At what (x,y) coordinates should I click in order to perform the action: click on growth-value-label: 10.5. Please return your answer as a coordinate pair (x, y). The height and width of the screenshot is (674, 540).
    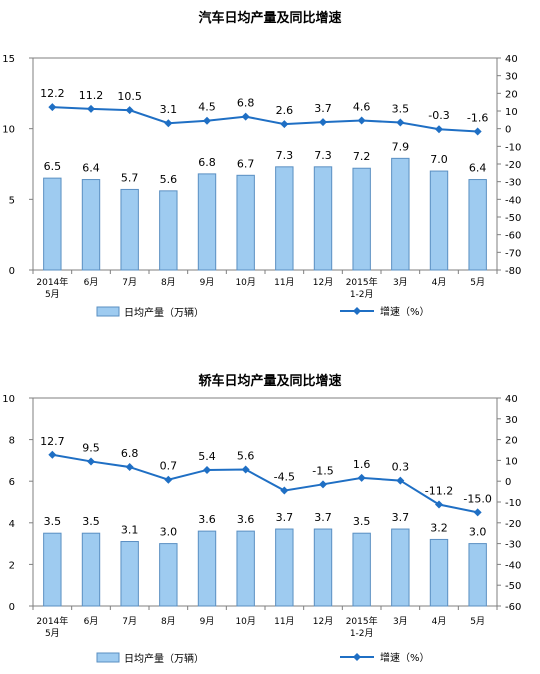
    Looking at the image, I should click on (129, 96).